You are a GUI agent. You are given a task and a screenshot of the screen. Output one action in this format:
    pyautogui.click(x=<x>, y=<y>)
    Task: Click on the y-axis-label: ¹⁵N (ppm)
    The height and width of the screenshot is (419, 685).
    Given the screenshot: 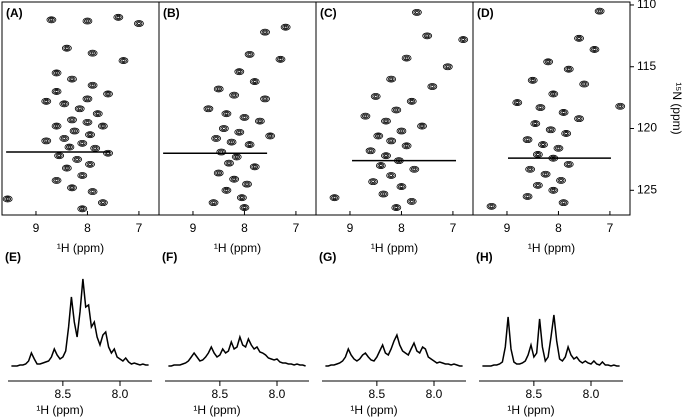 What is the action you would take?
    pyautogui.click(x=677, y=108)
    